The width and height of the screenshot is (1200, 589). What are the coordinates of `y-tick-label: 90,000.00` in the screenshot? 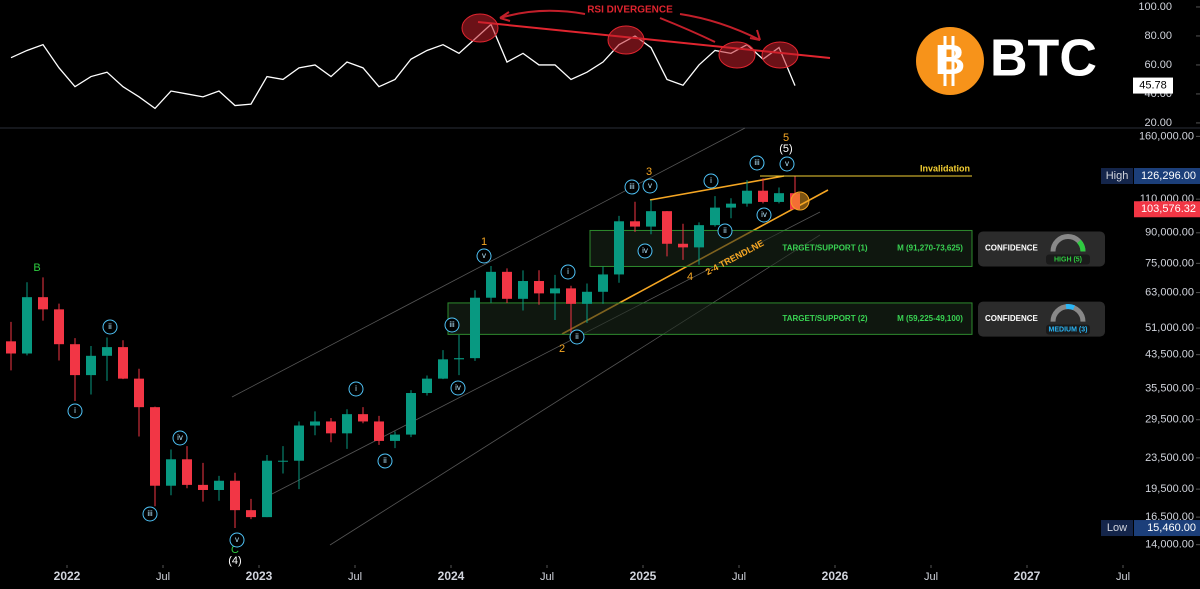 It's located at (1169, 233).